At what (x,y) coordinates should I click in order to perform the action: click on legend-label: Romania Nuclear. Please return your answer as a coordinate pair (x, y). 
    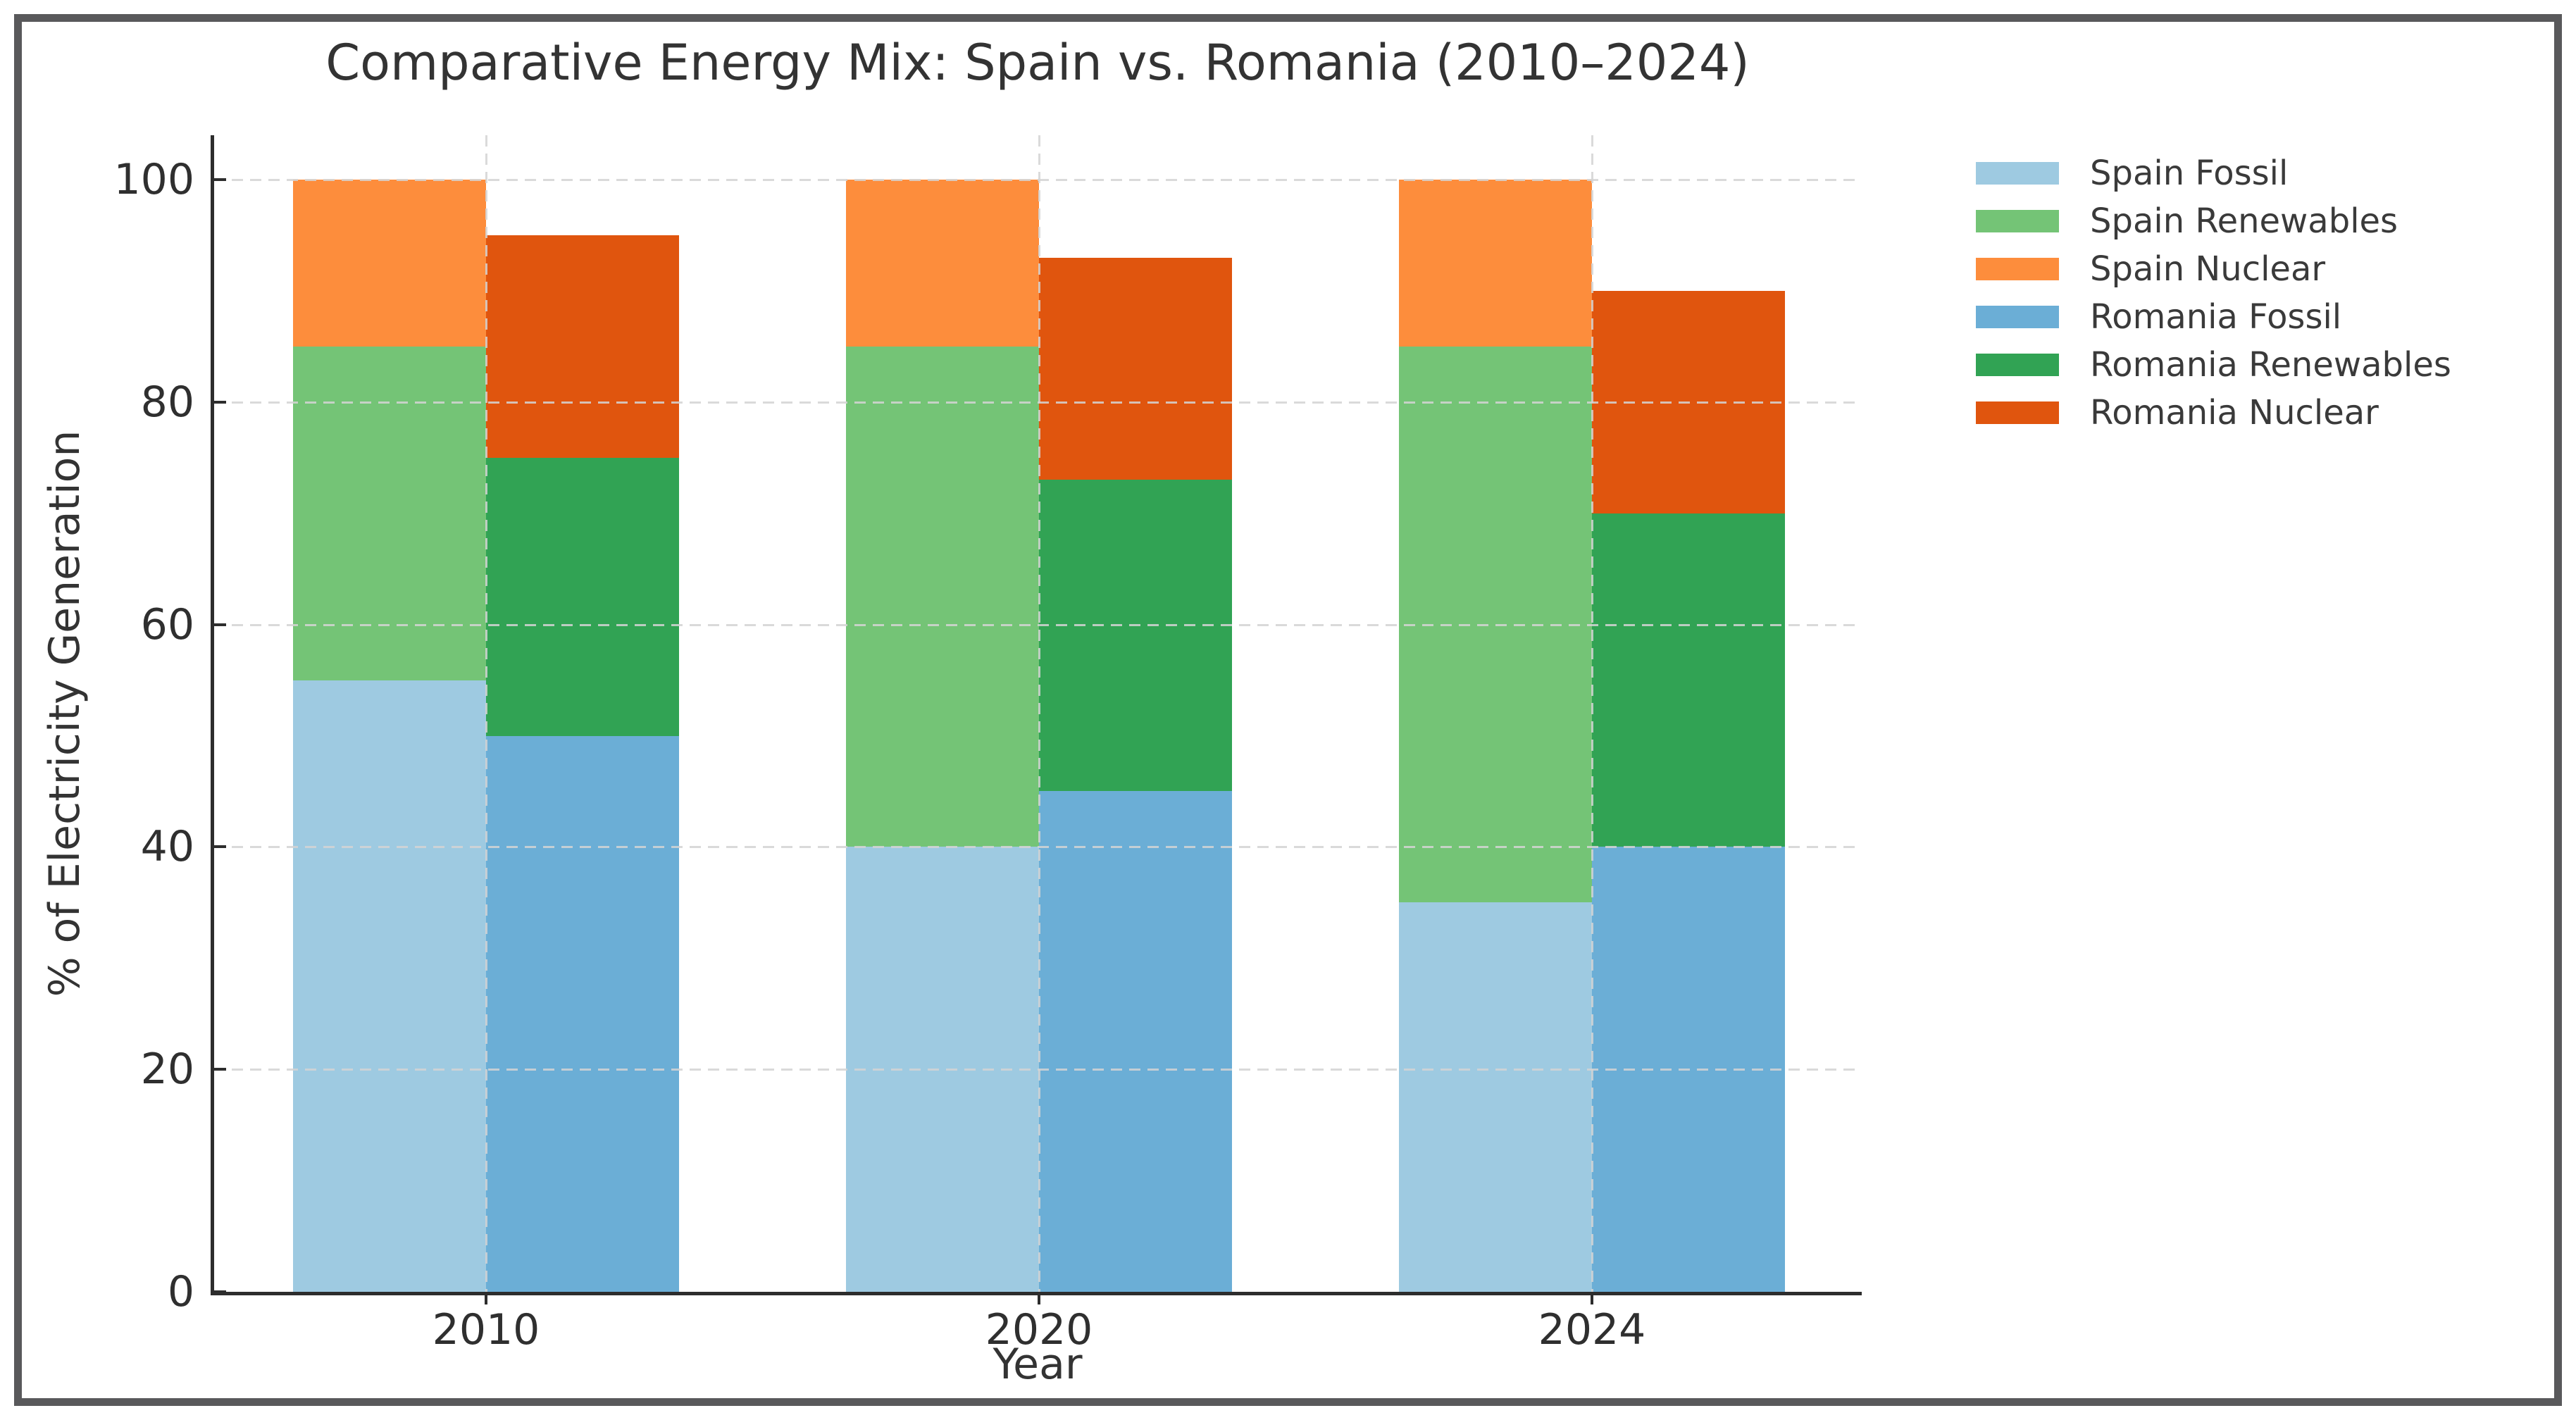
    Looking at the image, I should click on (2234, 413).